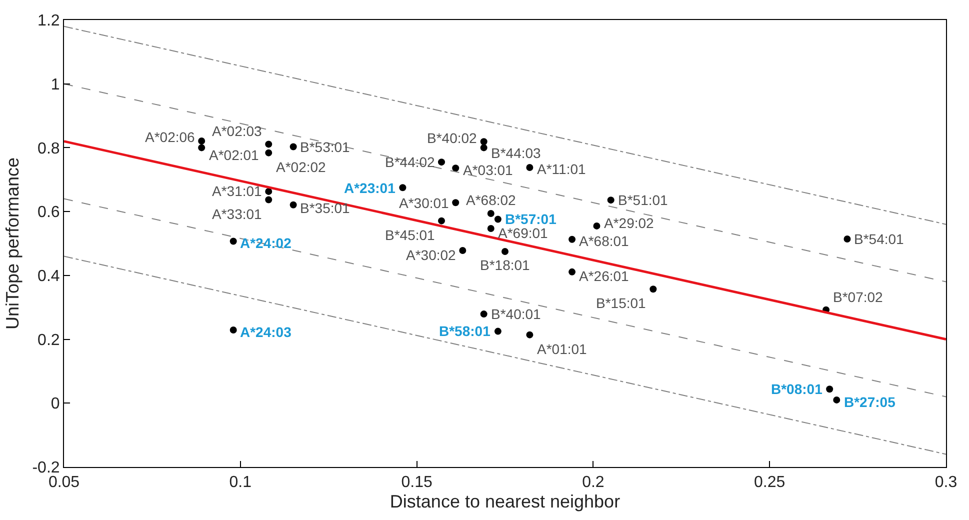 This screenshot has height=520, width=969. I want to click on annotation: A*01:01, so click(562, 349).